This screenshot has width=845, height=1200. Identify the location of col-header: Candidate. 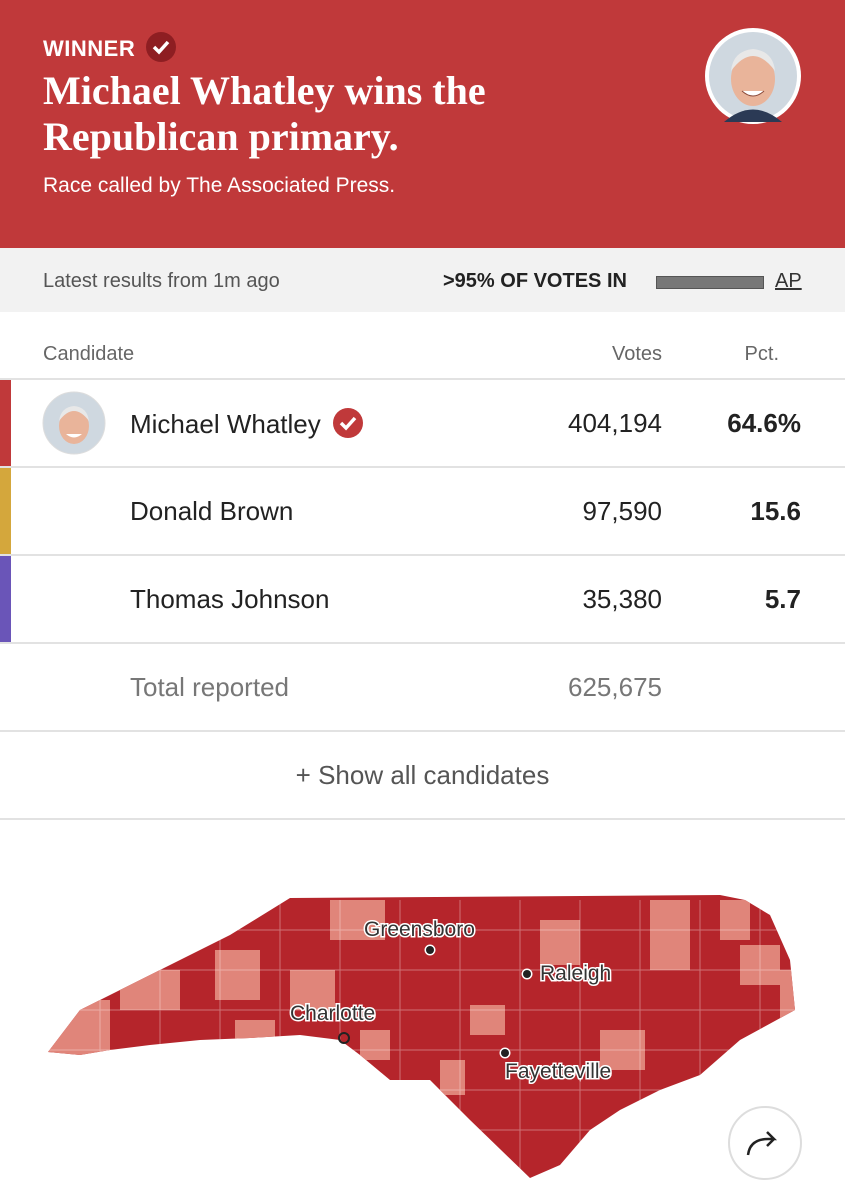
(89, 354).